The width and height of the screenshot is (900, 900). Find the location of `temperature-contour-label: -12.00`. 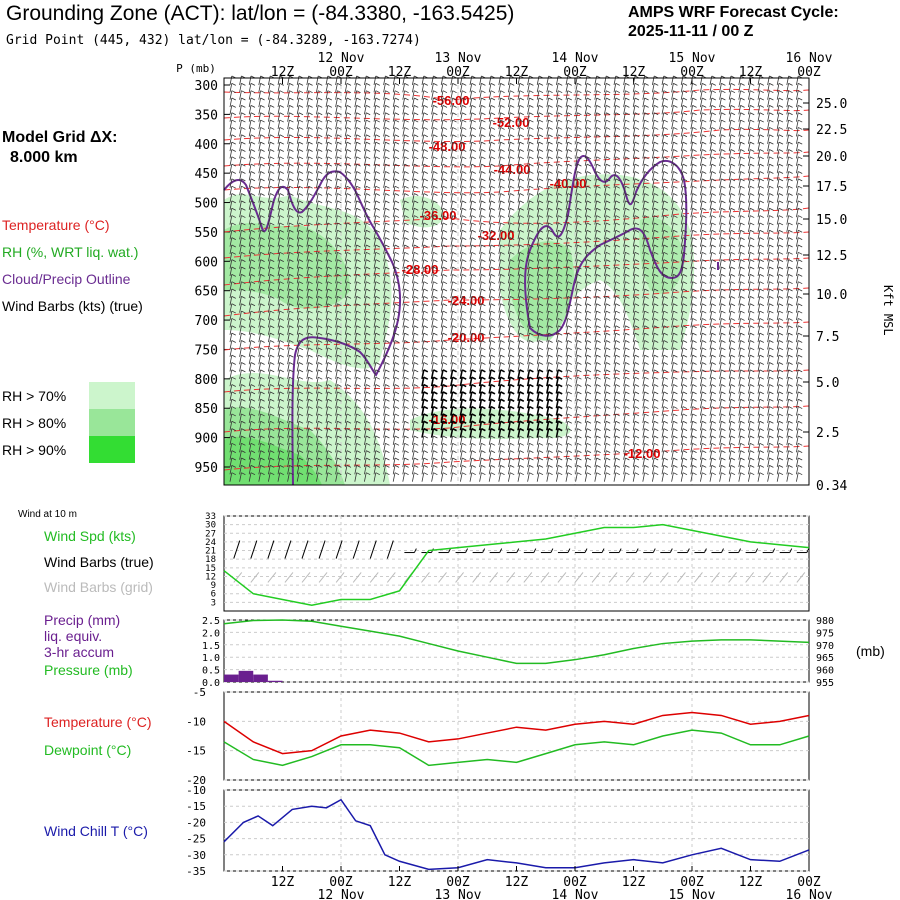

temperature-contour-label: -12.00 is located at coordinates (642, 453).